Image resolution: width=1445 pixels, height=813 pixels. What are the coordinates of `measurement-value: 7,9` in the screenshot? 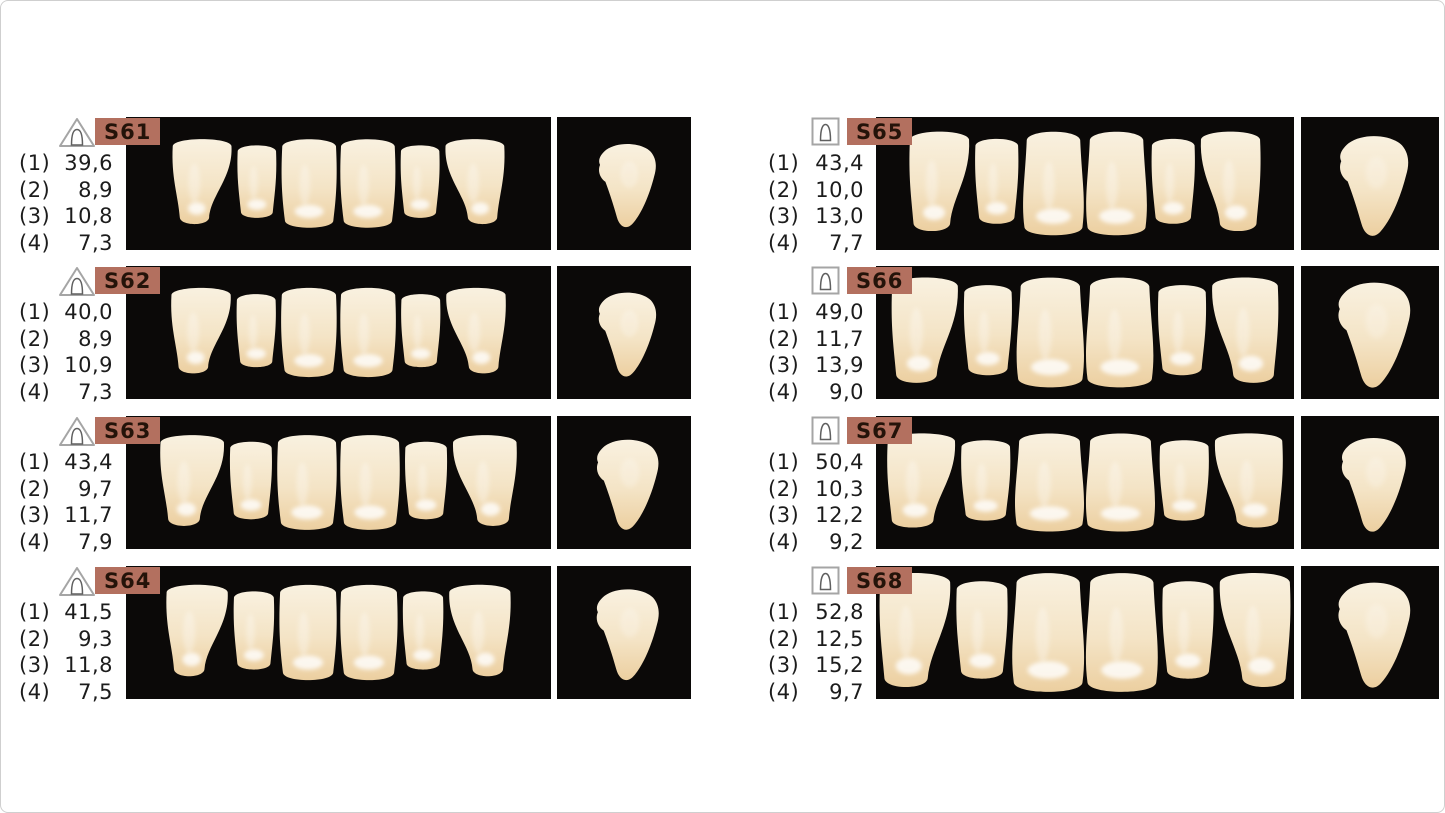 It's located at (95, 541).